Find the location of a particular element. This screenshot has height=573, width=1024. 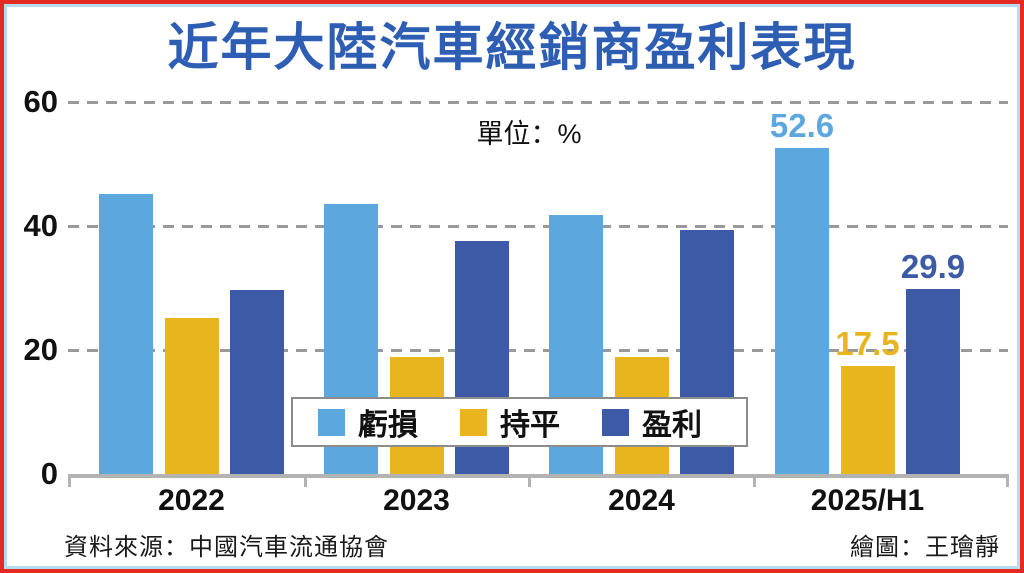

x-axis-line is located at coordinates (538, 476).